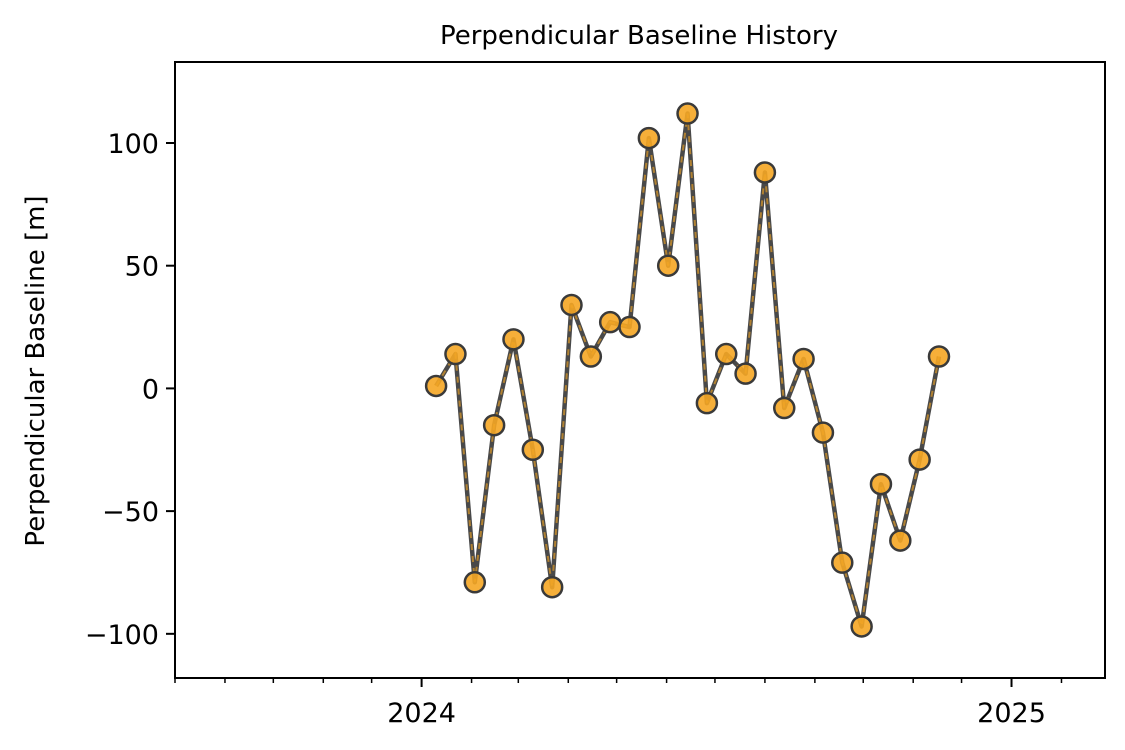 This screenshot has width=1125, height=750. Describe the element at coordinates (142, 267) in the screenshot. I see `y-tick-label: 50` at that location.